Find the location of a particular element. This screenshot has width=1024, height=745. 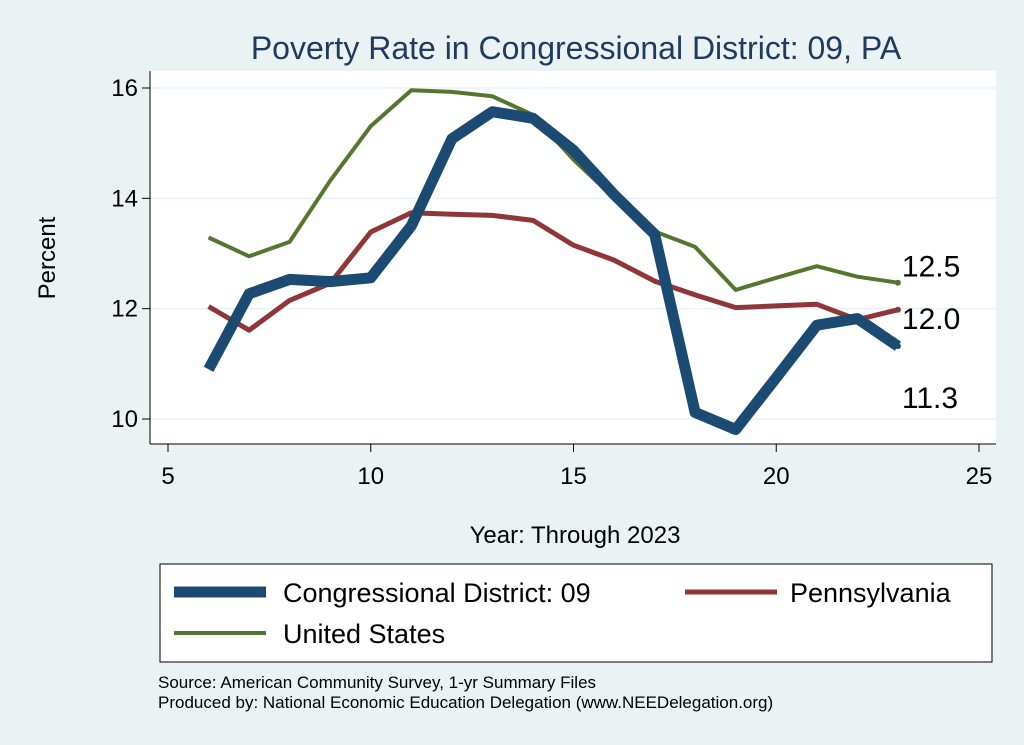

end-label-1: 12.0 is located at coordinates (931, 319).